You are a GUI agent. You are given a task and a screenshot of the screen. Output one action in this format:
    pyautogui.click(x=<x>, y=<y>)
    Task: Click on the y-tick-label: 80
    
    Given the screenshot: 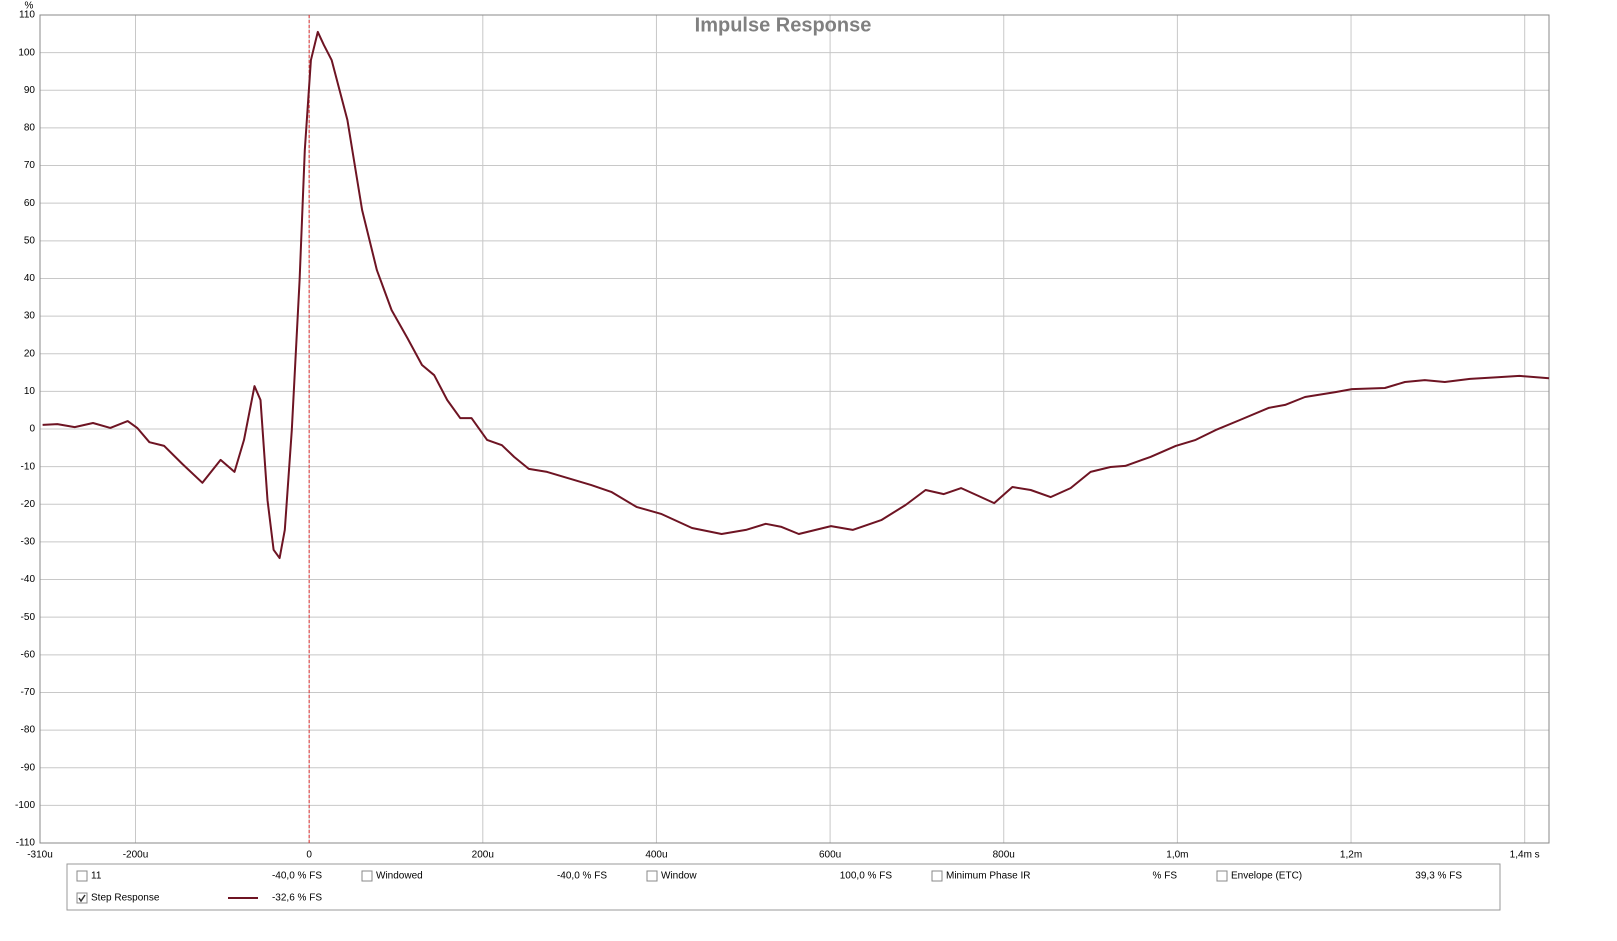 What is the action you would take?
    pyautogui.click(x=30, y=128)
    